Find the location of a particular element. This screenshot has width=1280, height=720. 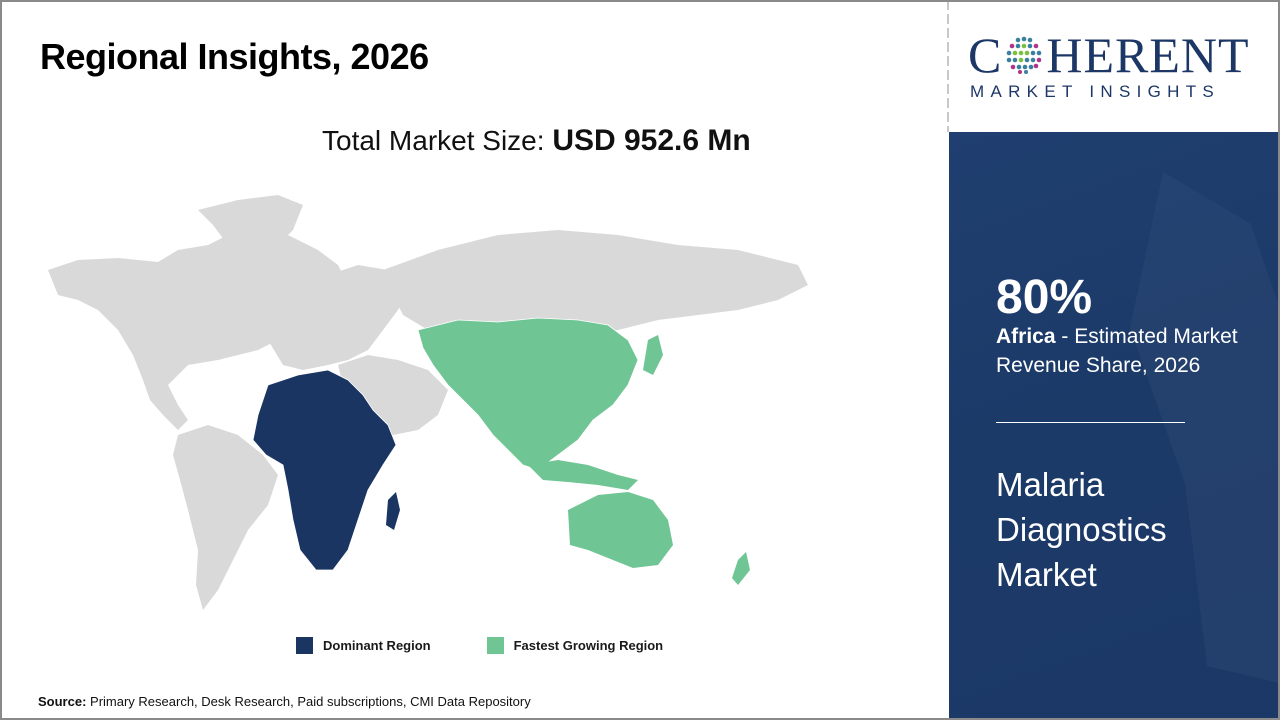

total-market-size: Total Market Size: USD 952.6 Mn is located at coordinates (536, 141).